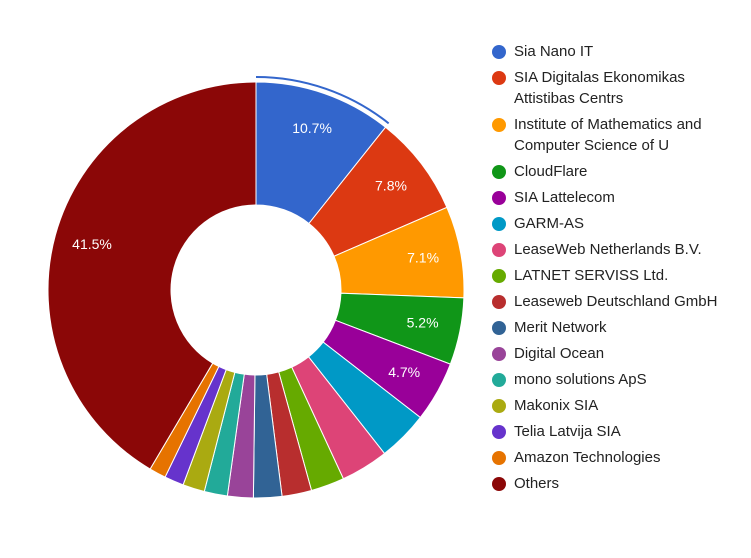 This screenshot has width=751, height=558. I want to click on slice-label: 41.5%, so click(92, 244).